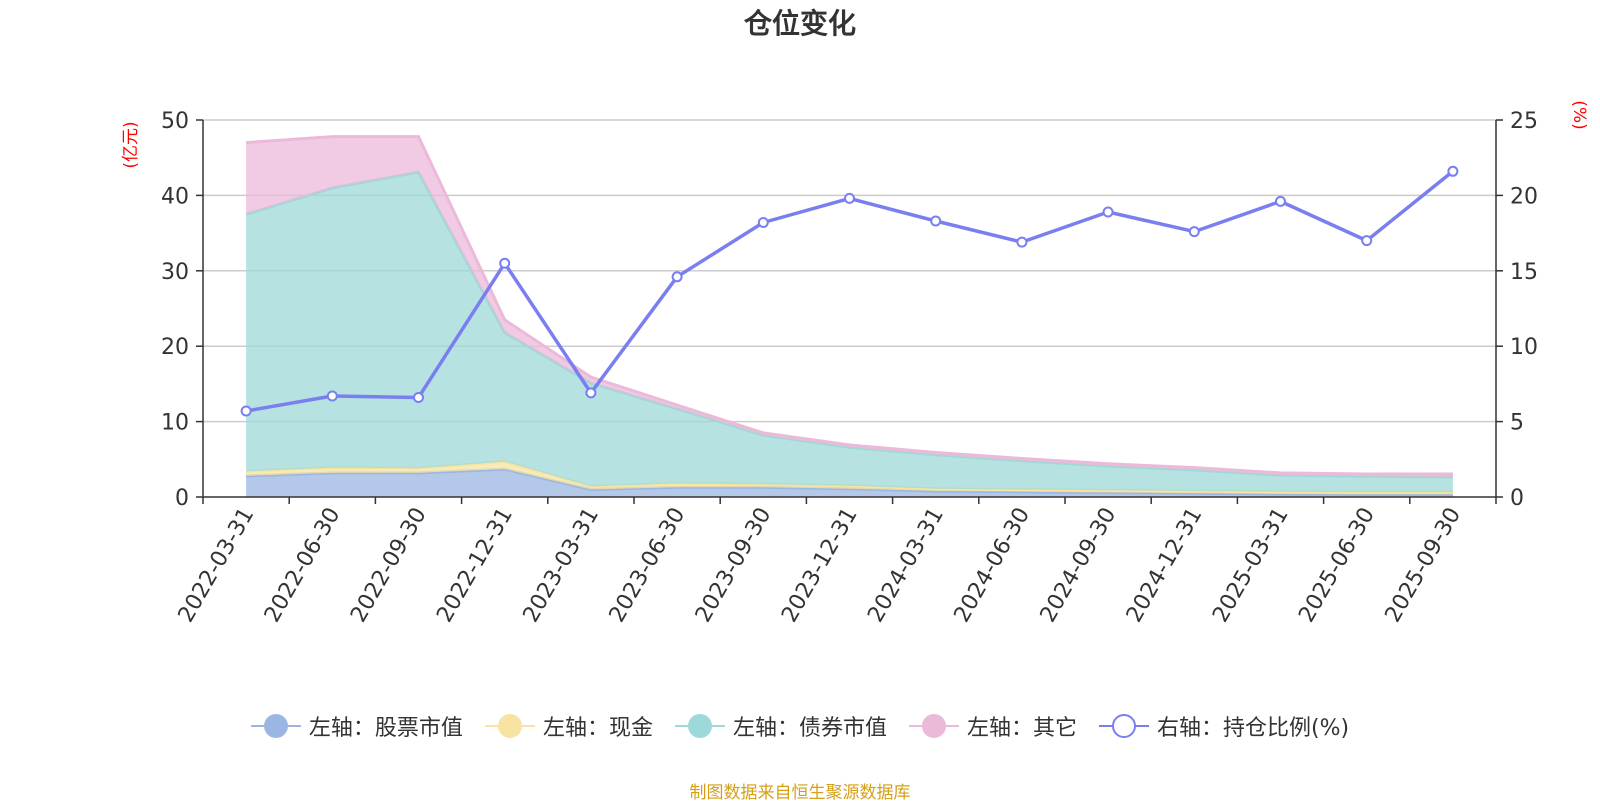 This screenshot has width=1600, height=803. Describe the element at coordinates (809, 728) in the screenshot. I see `legend-label-bond: 左轴：债券市值` at that location.